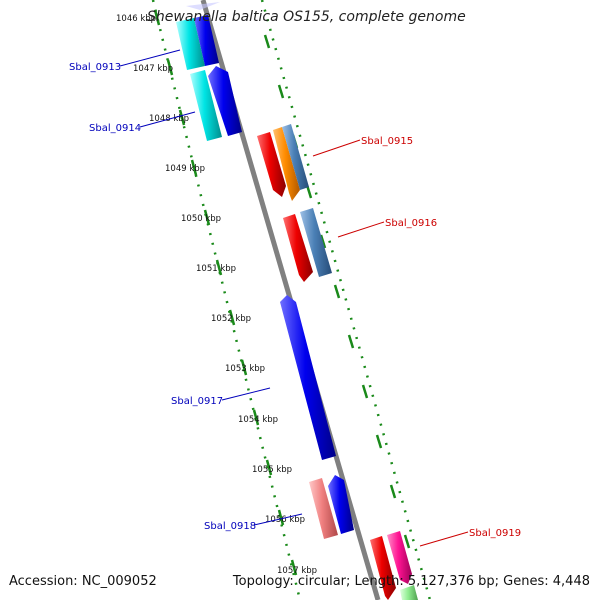 The height and width of the screenshot is (600, 600). Describe the element at coordinates (115, 128) in the screenshot. I see `gene-label-sbal-0914: Sbal_0914` at that location.